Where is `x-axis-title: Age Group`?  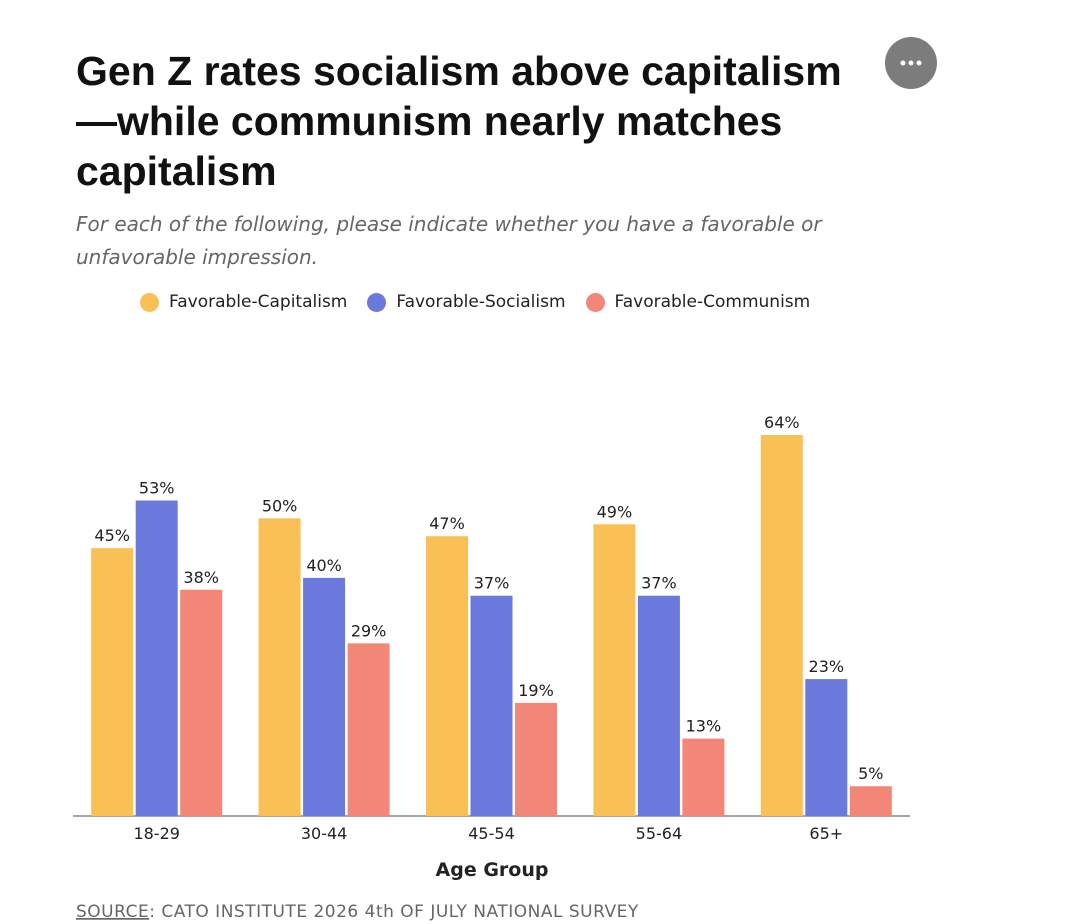
x-axis-title: Age Group is located at coordinates (492, 870).